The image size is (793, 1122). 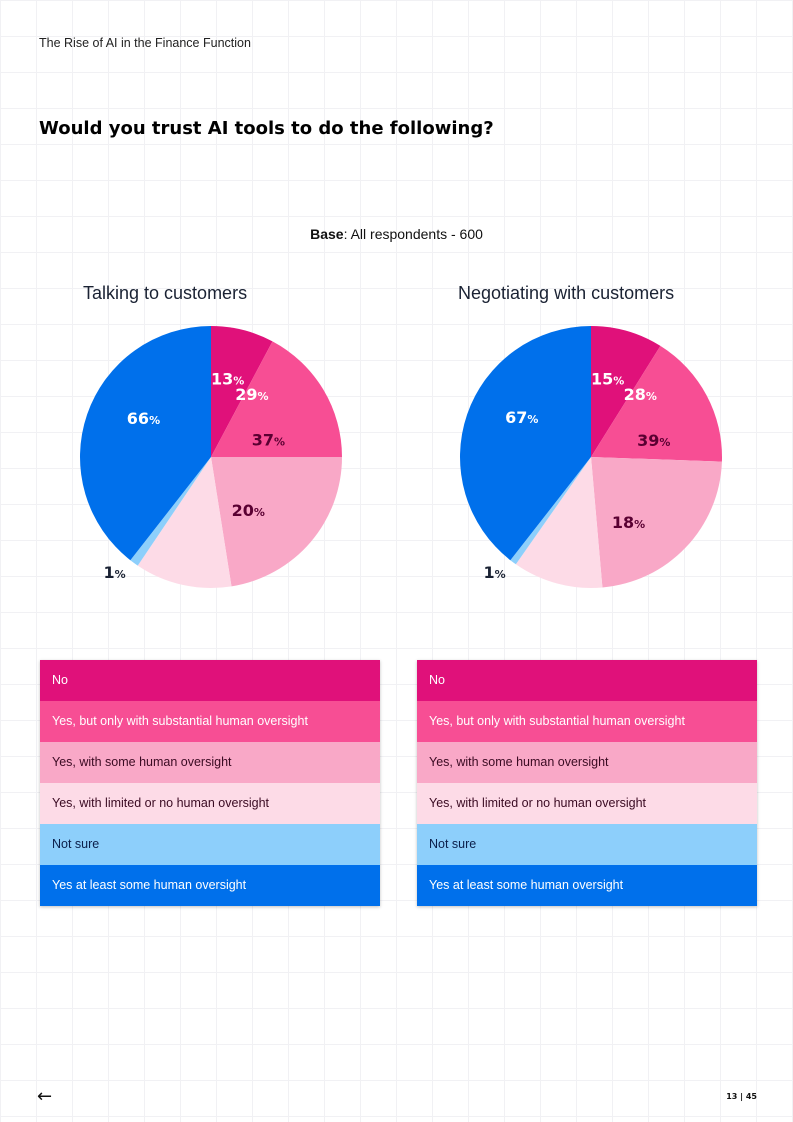 I want to click on data-label-1: 13%, so click(x=227, y=379).